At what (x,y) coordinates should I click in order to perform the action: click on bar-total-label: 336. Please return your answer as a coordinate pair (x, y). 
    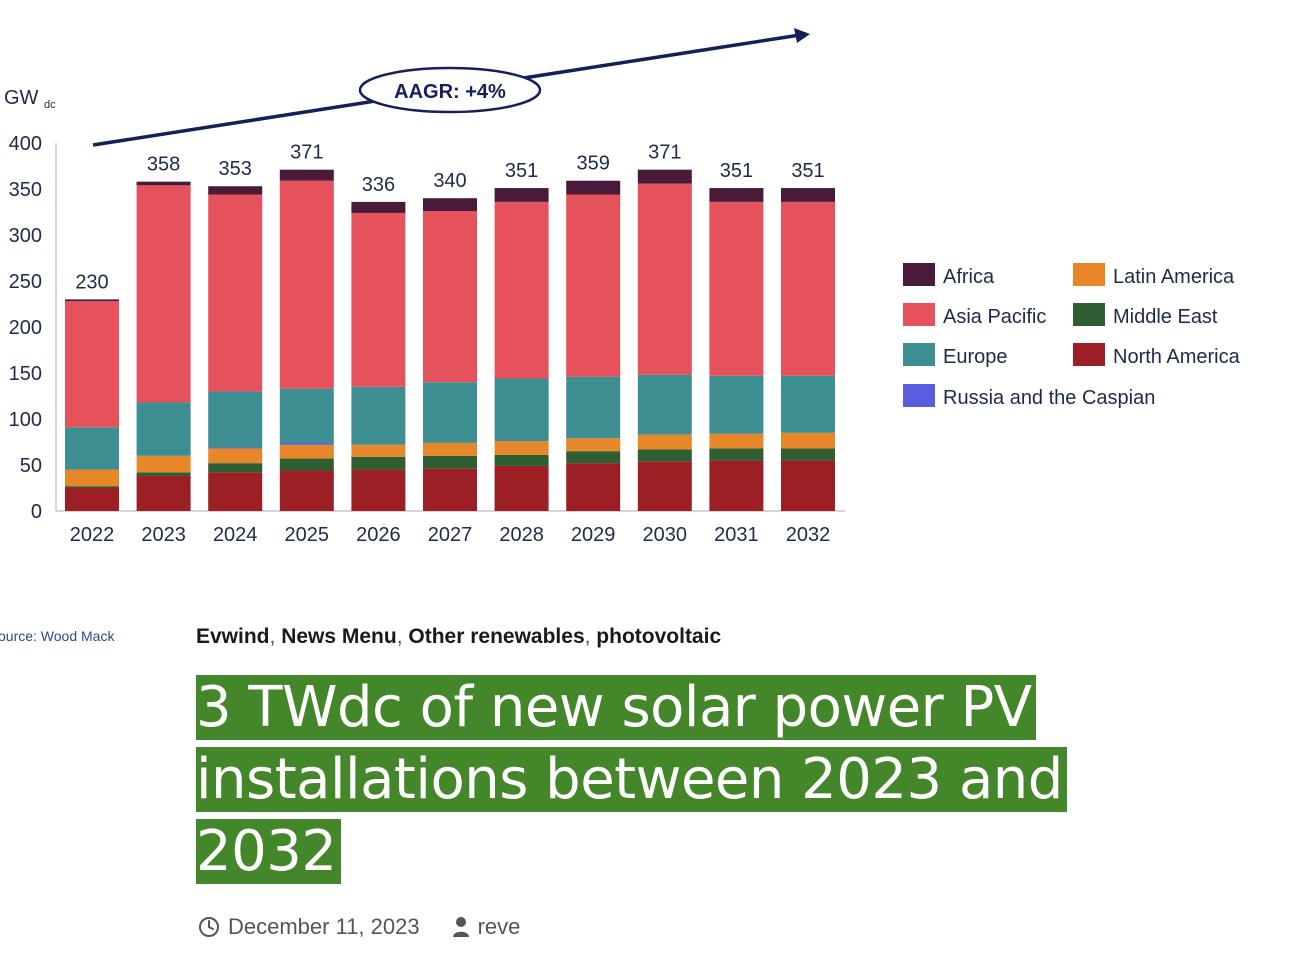
    Looking at the image, I should click on (378, 185).